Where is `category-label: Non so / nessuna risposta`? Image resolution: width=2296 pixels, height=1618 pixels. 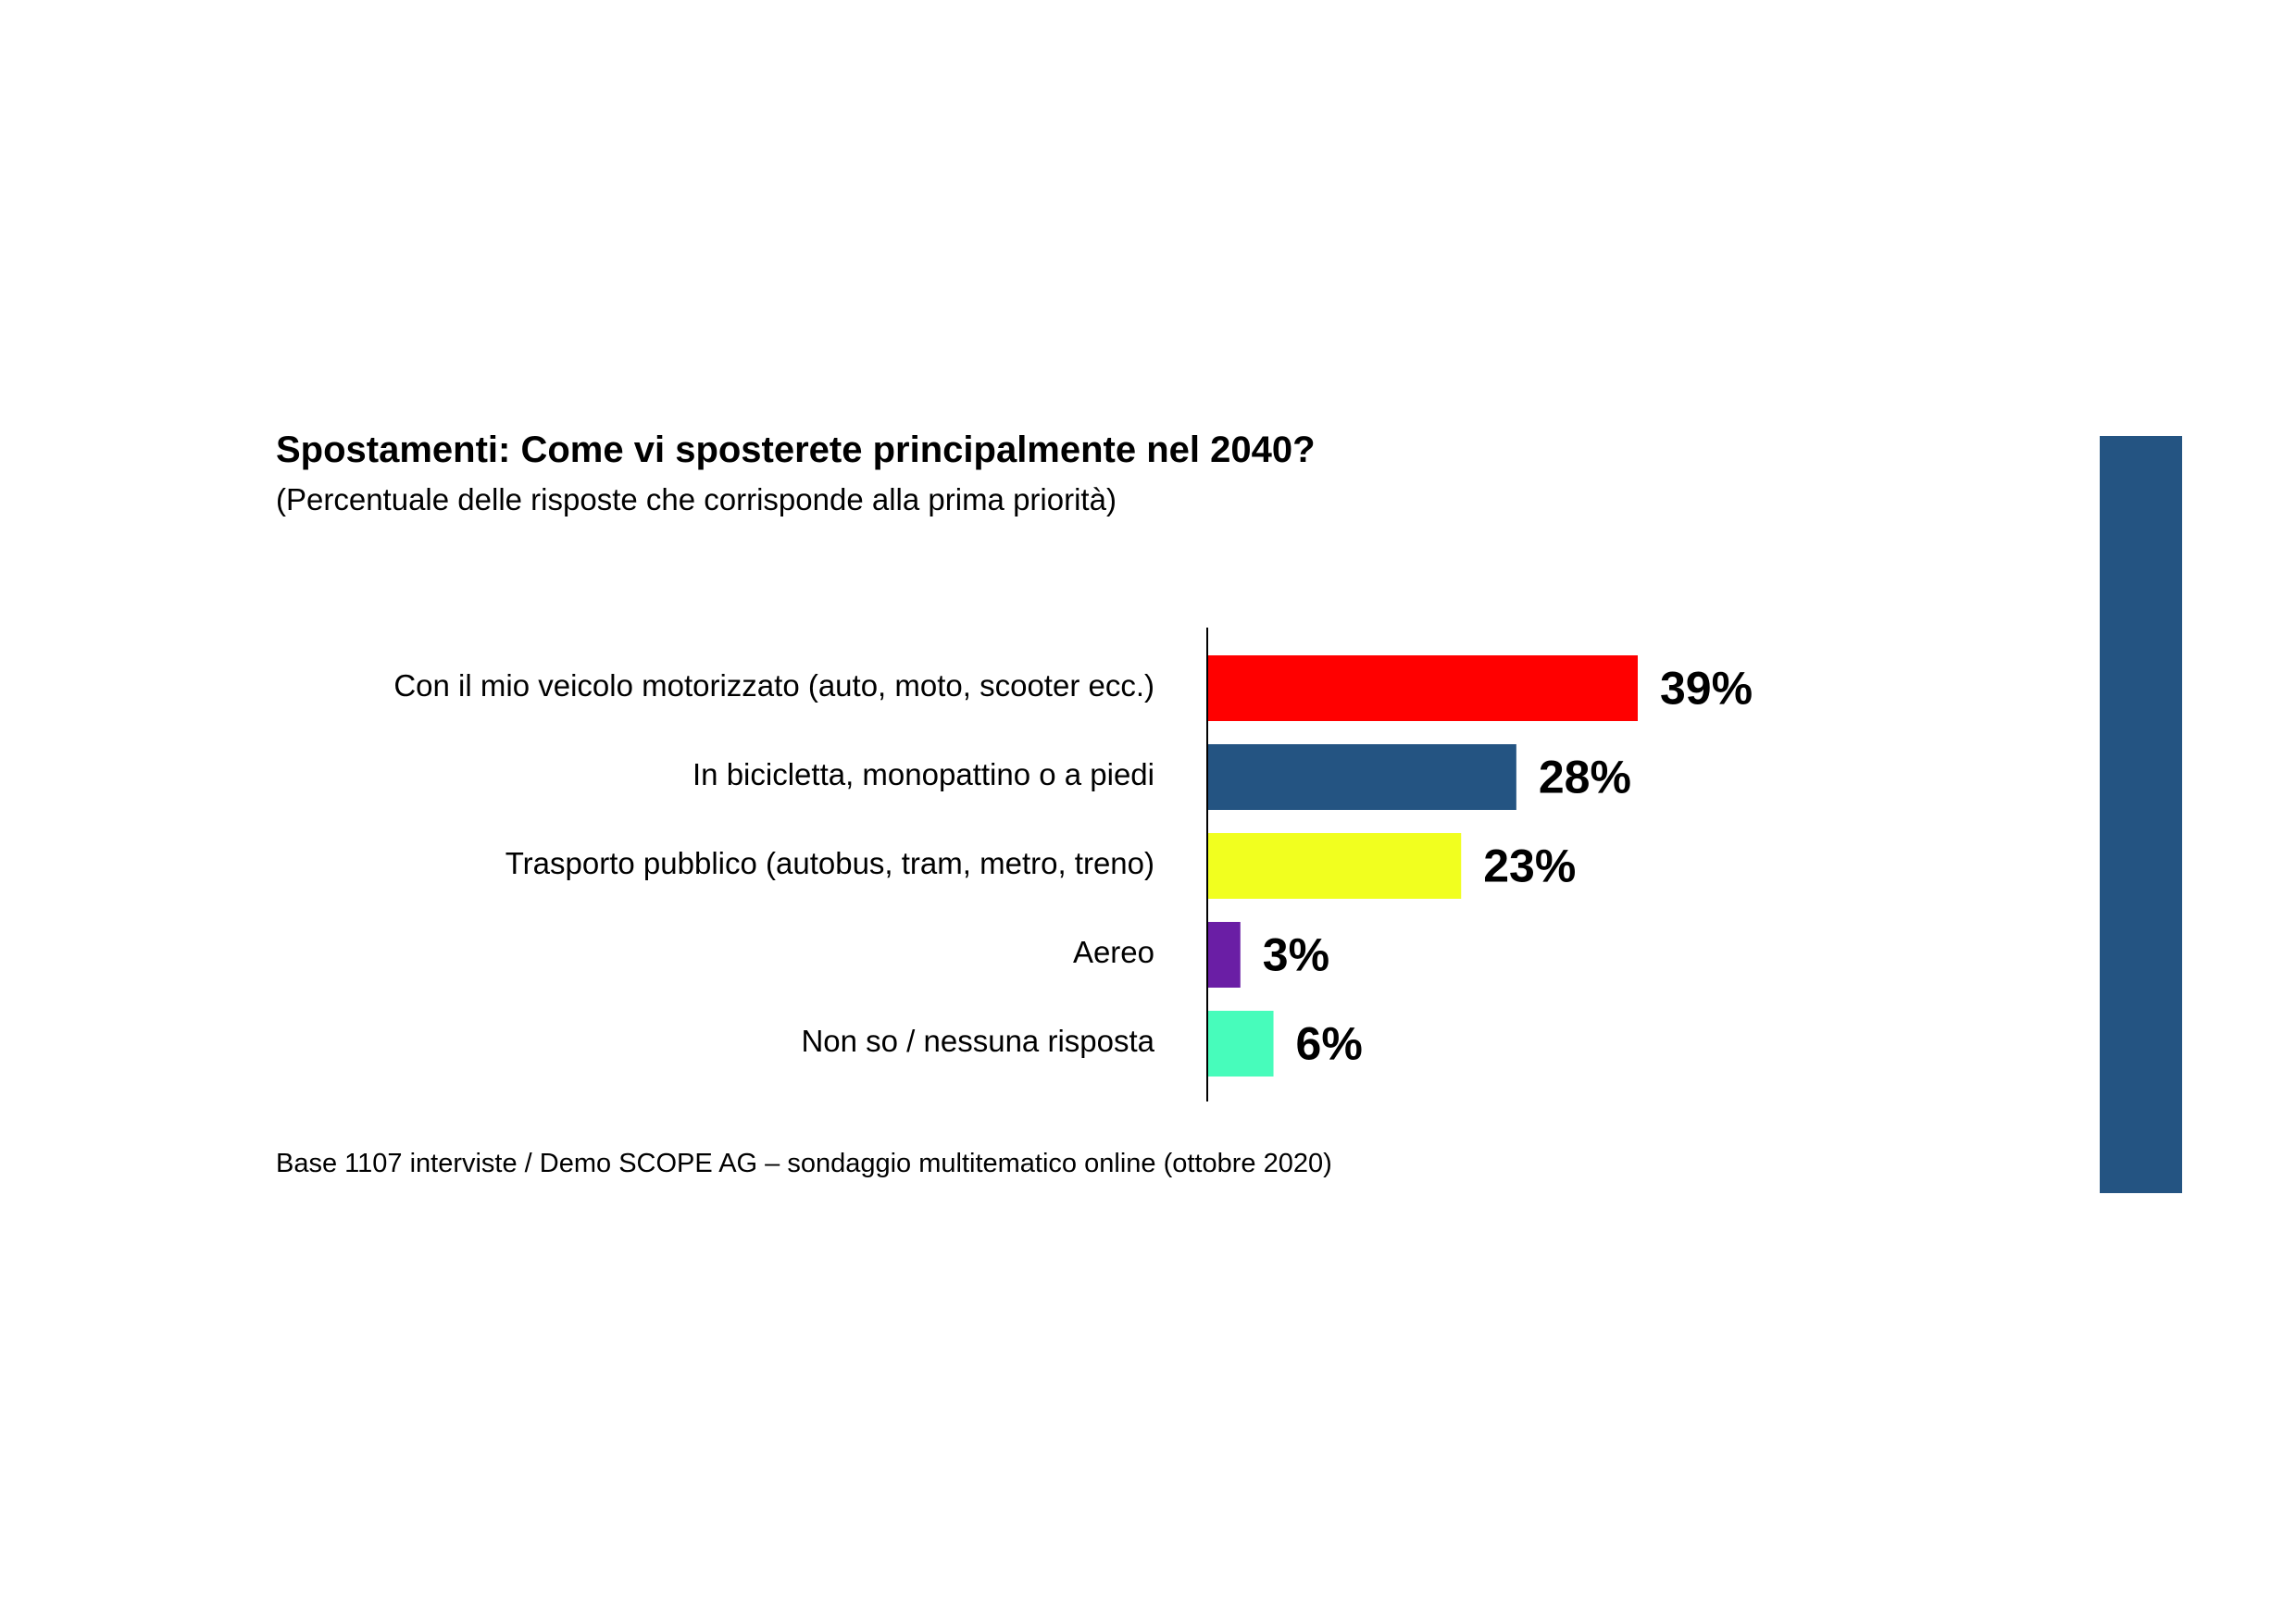 category-label: Non so / nessuna risposta is located at coordinates (977, 1041).